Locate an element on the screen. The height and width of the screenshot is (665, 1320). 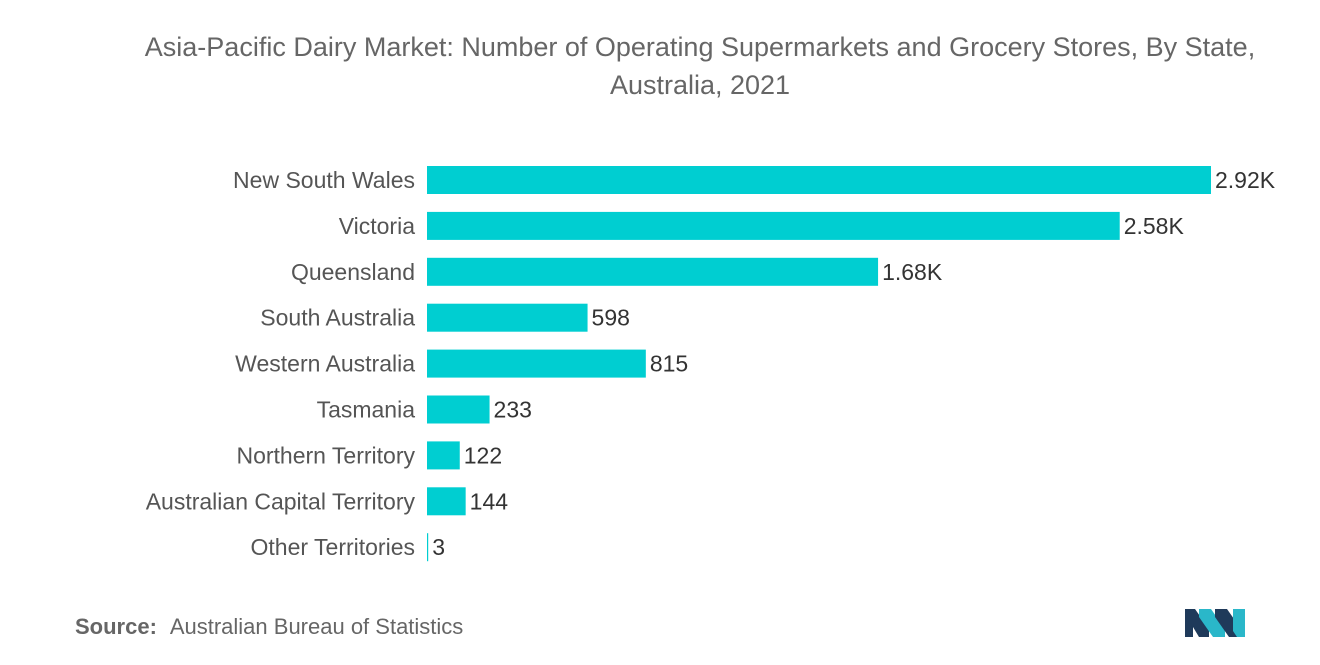
category-label: Australian Capital Territory is located at coordinates (281, 501).